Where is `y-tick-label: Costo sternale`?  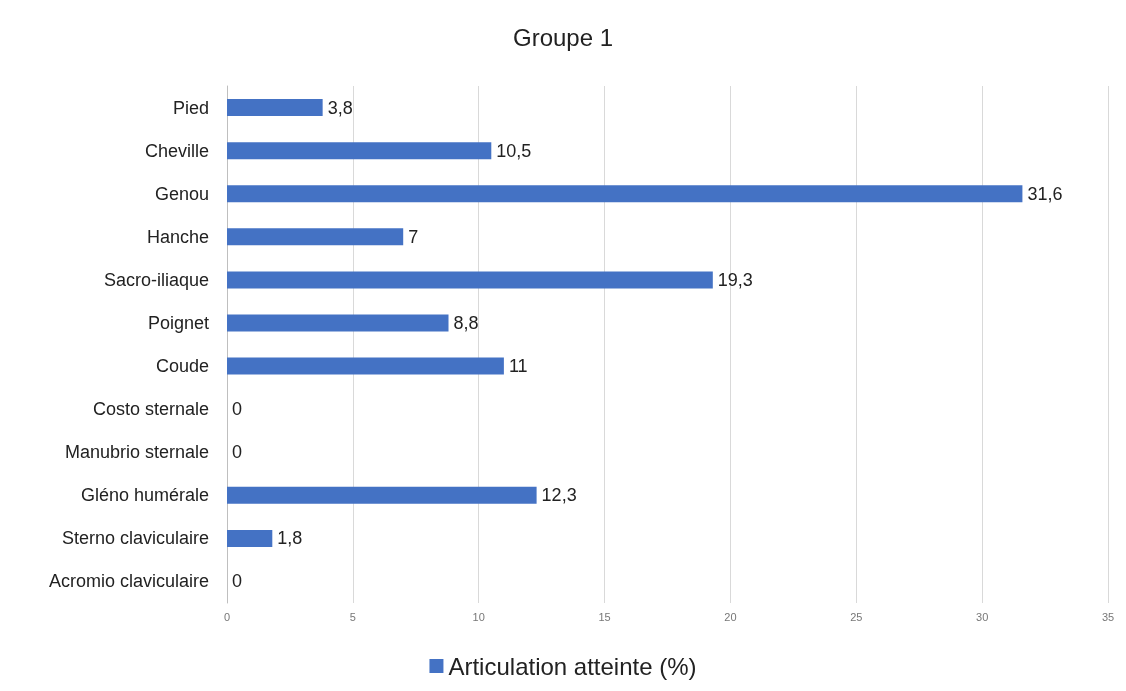
y-tick-label: Costo sternale is located at coordinates (150, 409).